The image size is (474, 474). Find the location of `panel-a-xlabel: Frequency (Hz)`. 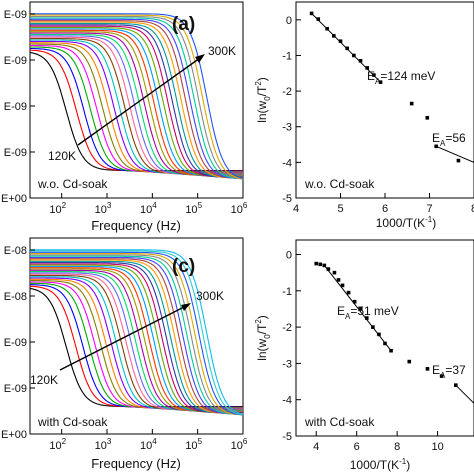

panel-a-xlabel: Frequency (Hz) is located at coordinates (136, 225).